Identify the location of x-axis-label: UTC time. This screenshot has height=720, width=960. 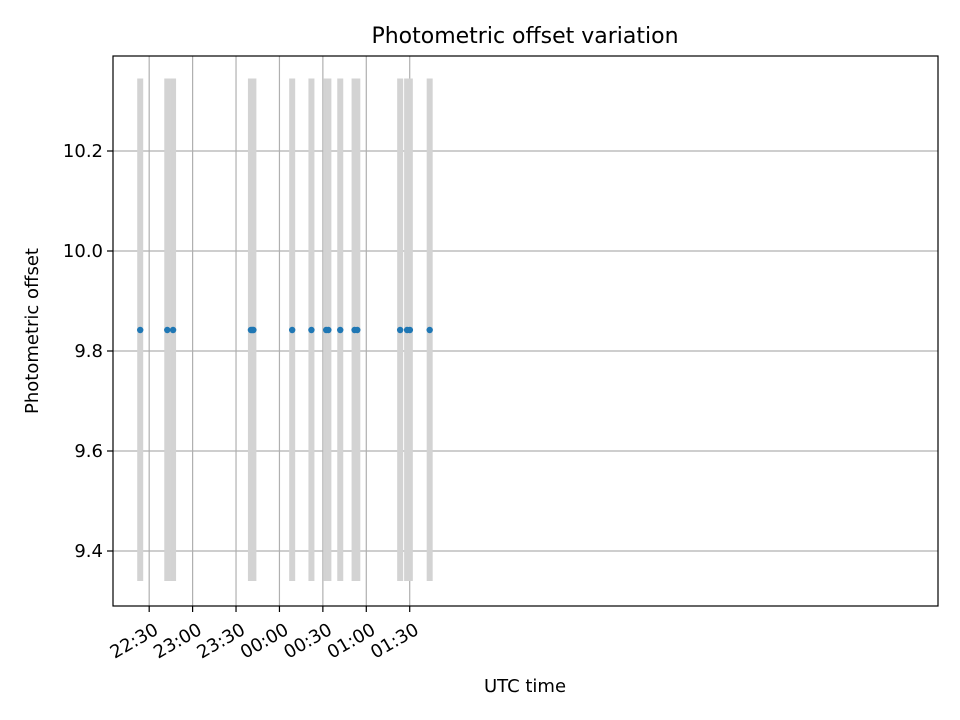
(525, 686).